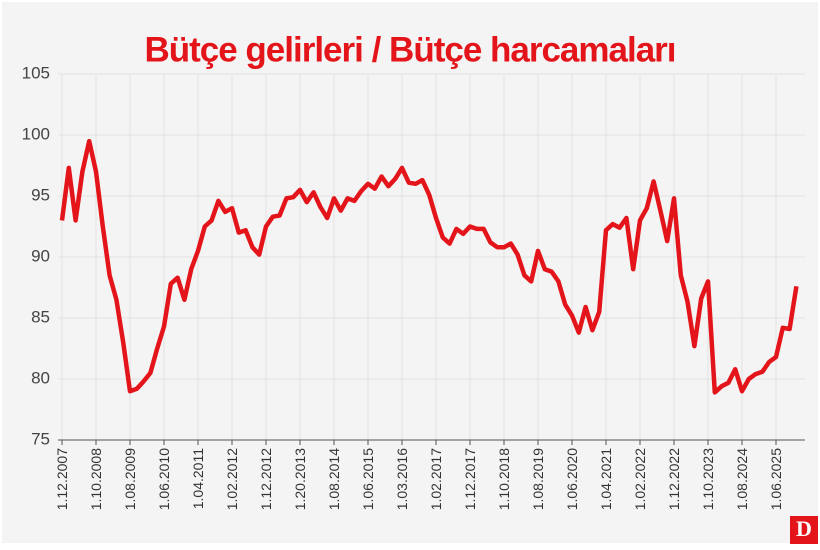  Describe the element at coordinates (130, 479) in the screenshot. I see `x-tick-label: 1.08.2009` at that location.